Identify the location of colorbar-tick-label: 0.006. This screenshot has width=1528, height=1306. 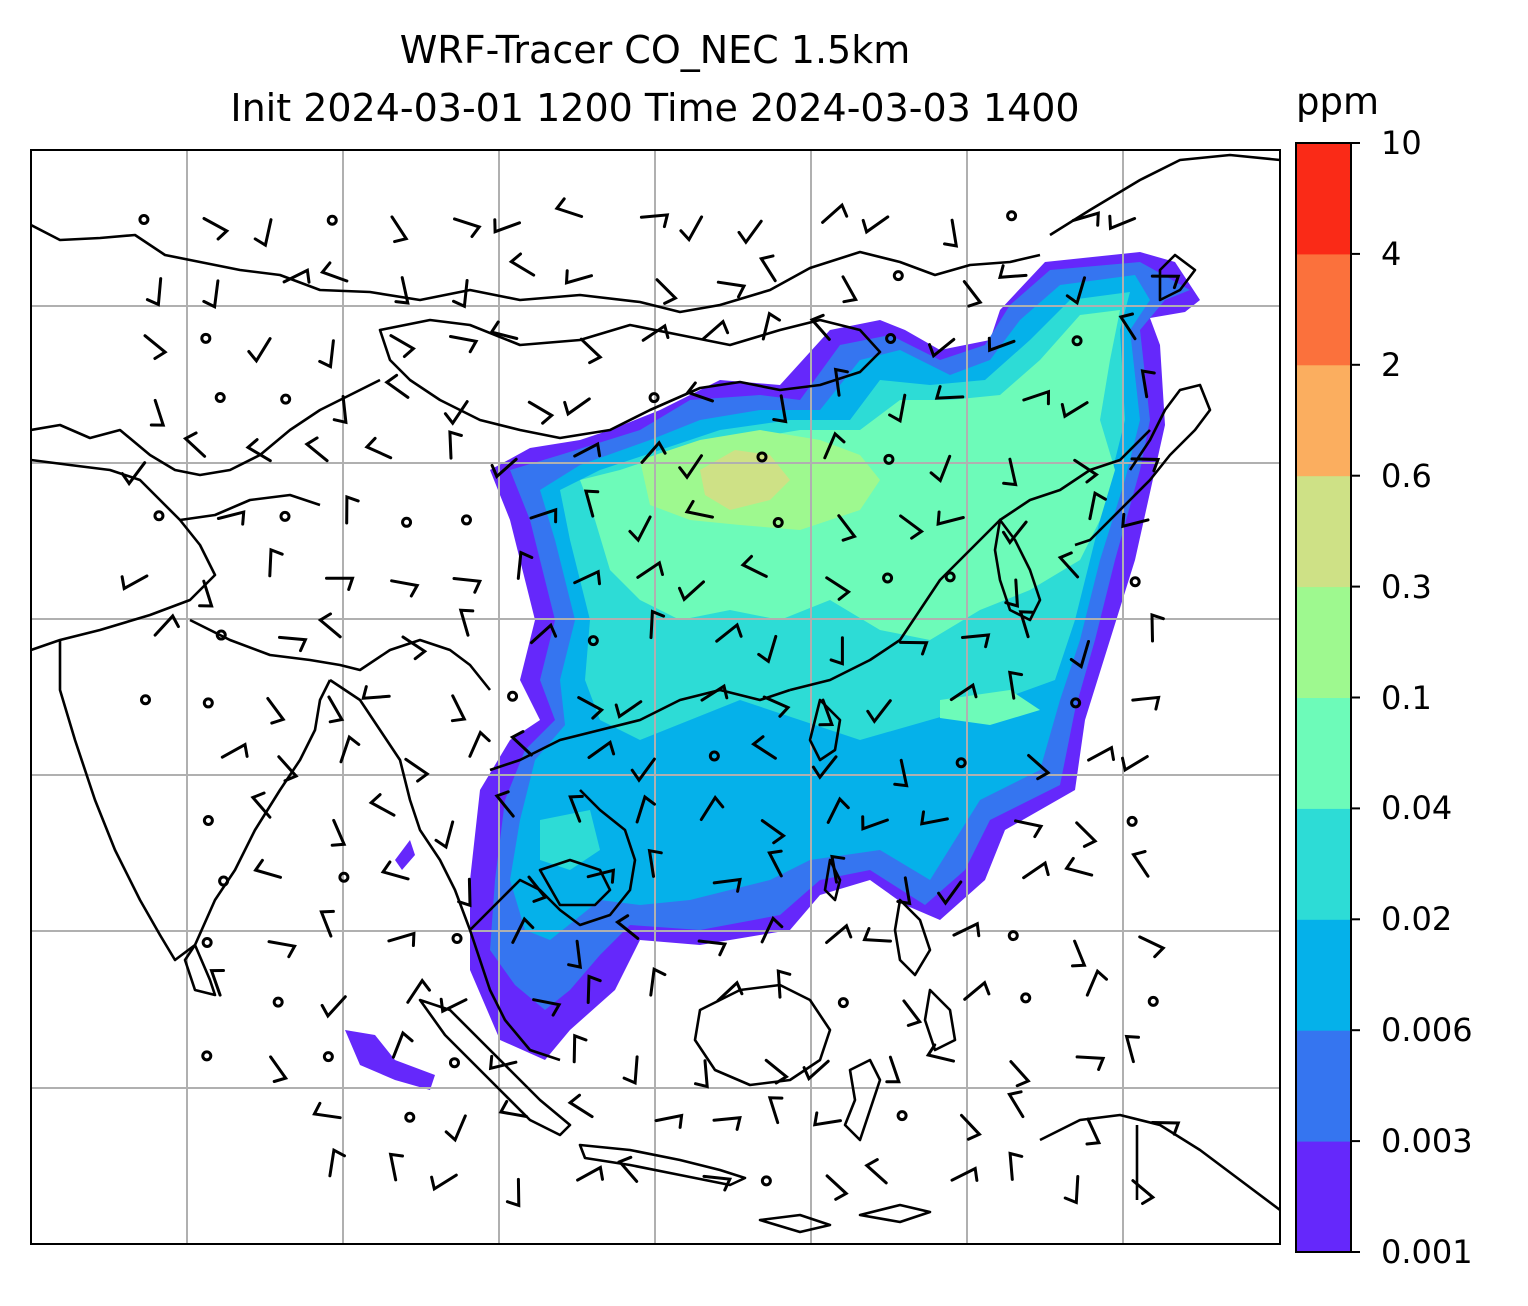
(1427, 1030).